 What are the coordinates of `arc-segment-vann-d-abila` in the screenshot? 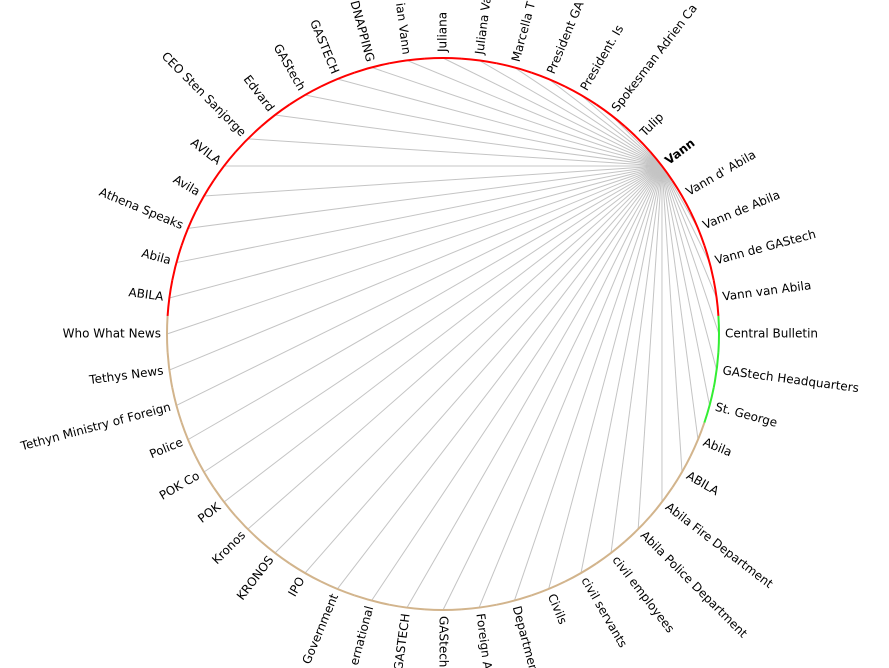 It's located at (681, 196).